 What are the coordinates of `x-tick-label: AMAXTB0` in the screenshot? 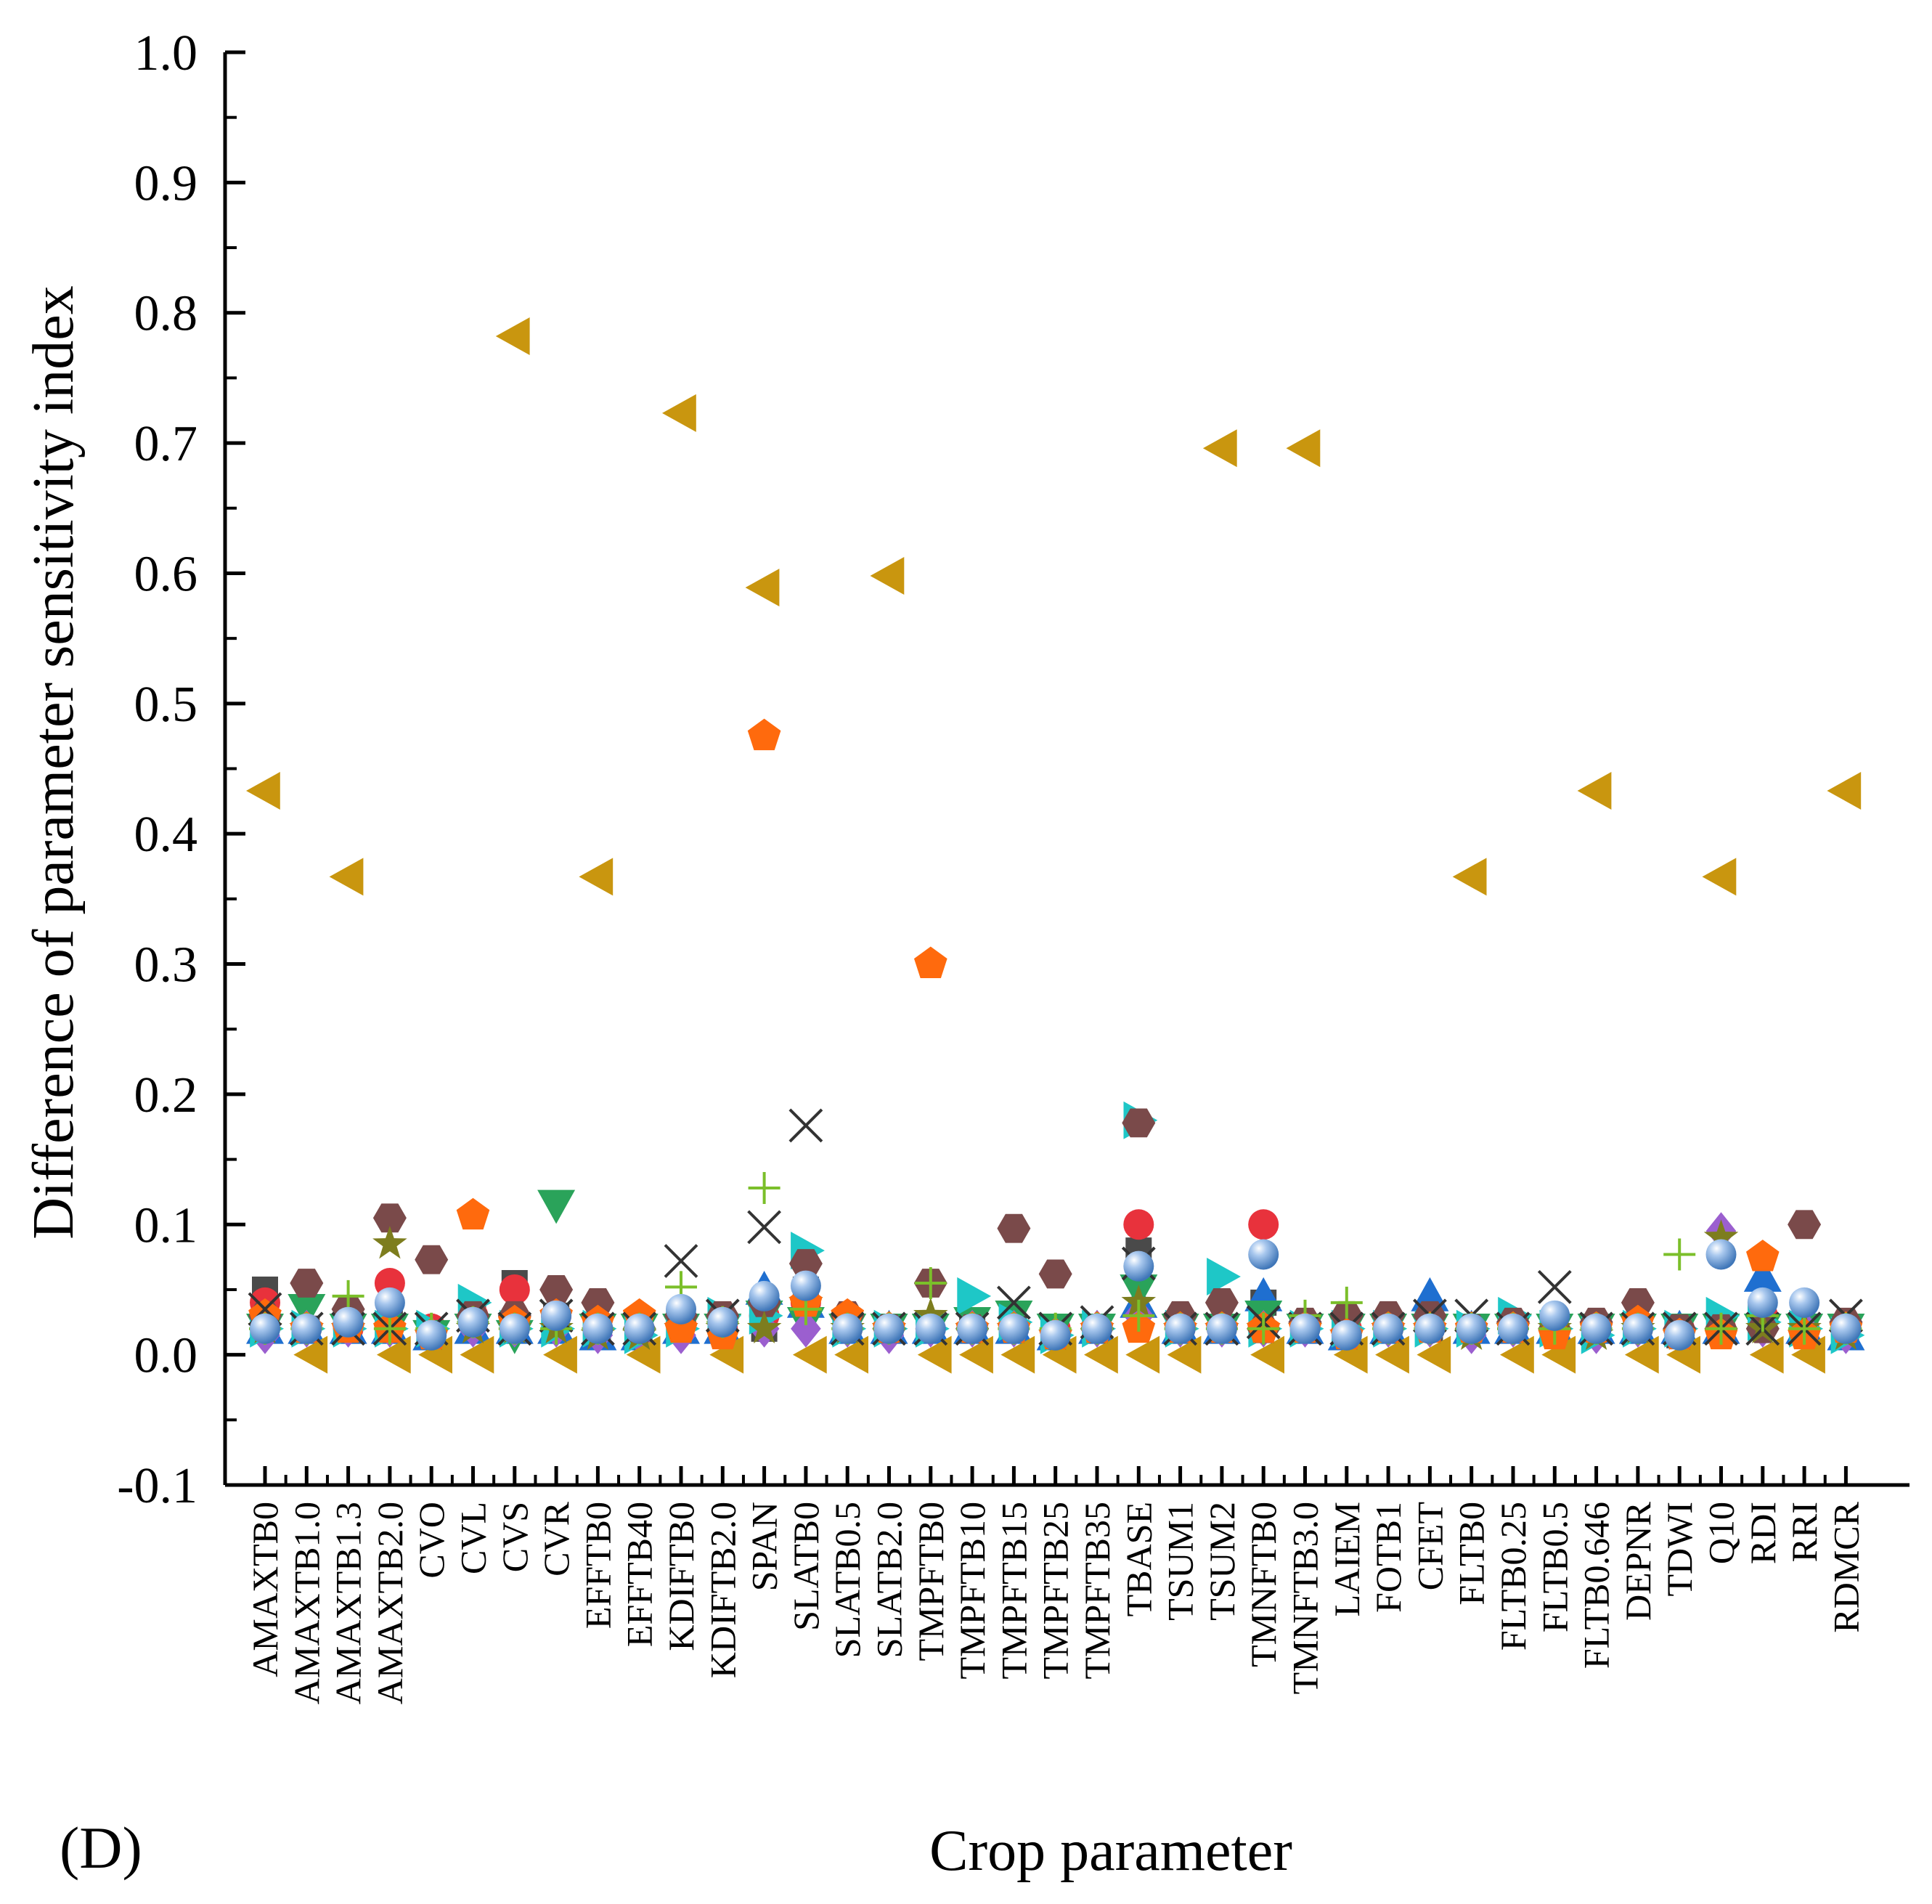 It's located at (265, 1589).